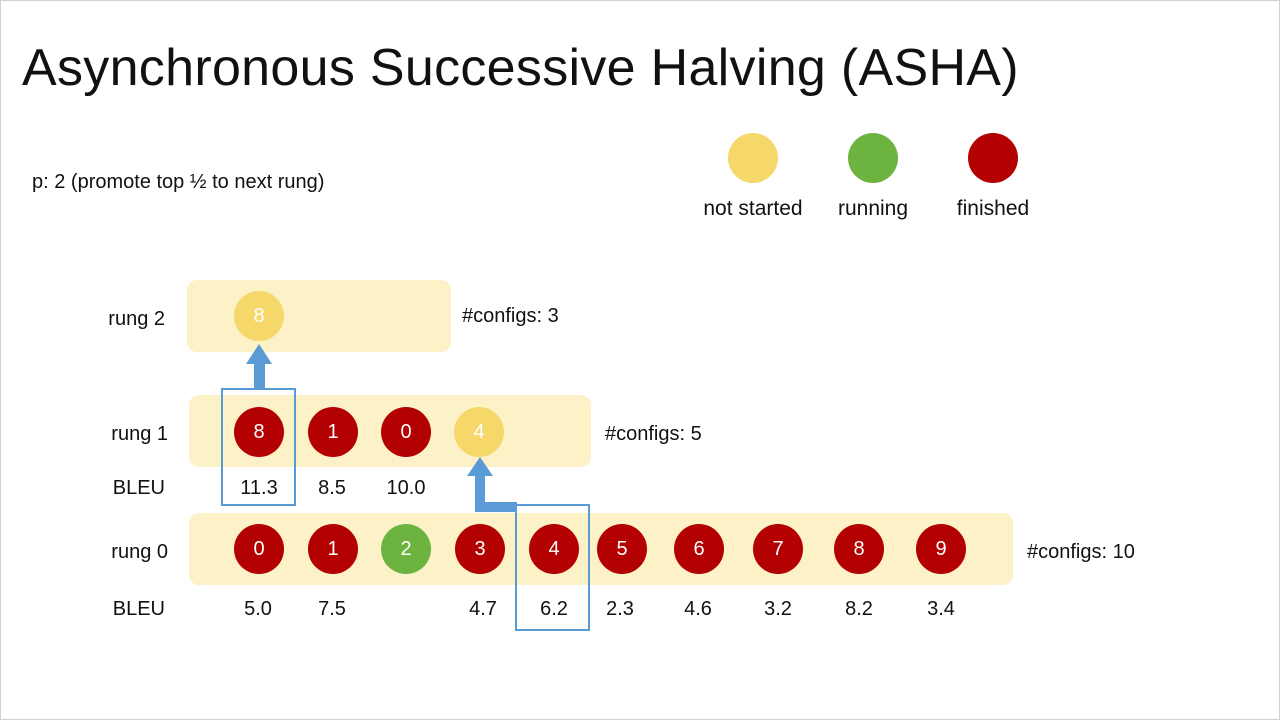 The height and width of the screenshot is (720, 1280). What do you see at coordinates (873, 158) in the screenshot?
I see `running-swatch` at bounding box center [873, 158].